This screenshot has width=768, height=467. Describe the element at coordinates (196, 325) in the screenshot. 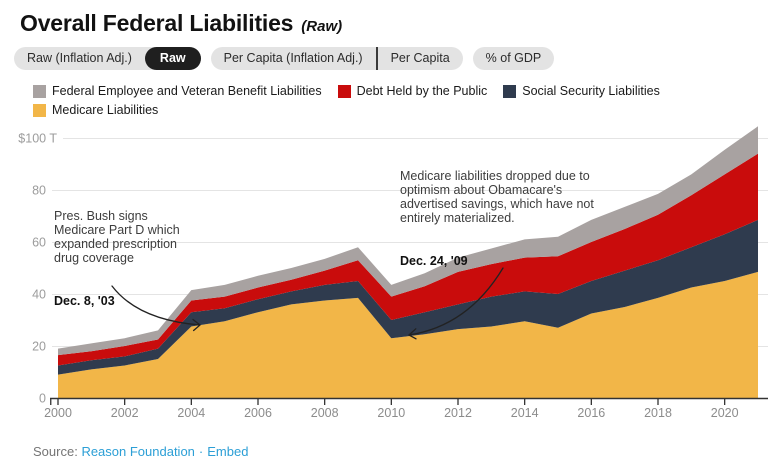

I see `arrowhead-medicare-part-d` at that location.